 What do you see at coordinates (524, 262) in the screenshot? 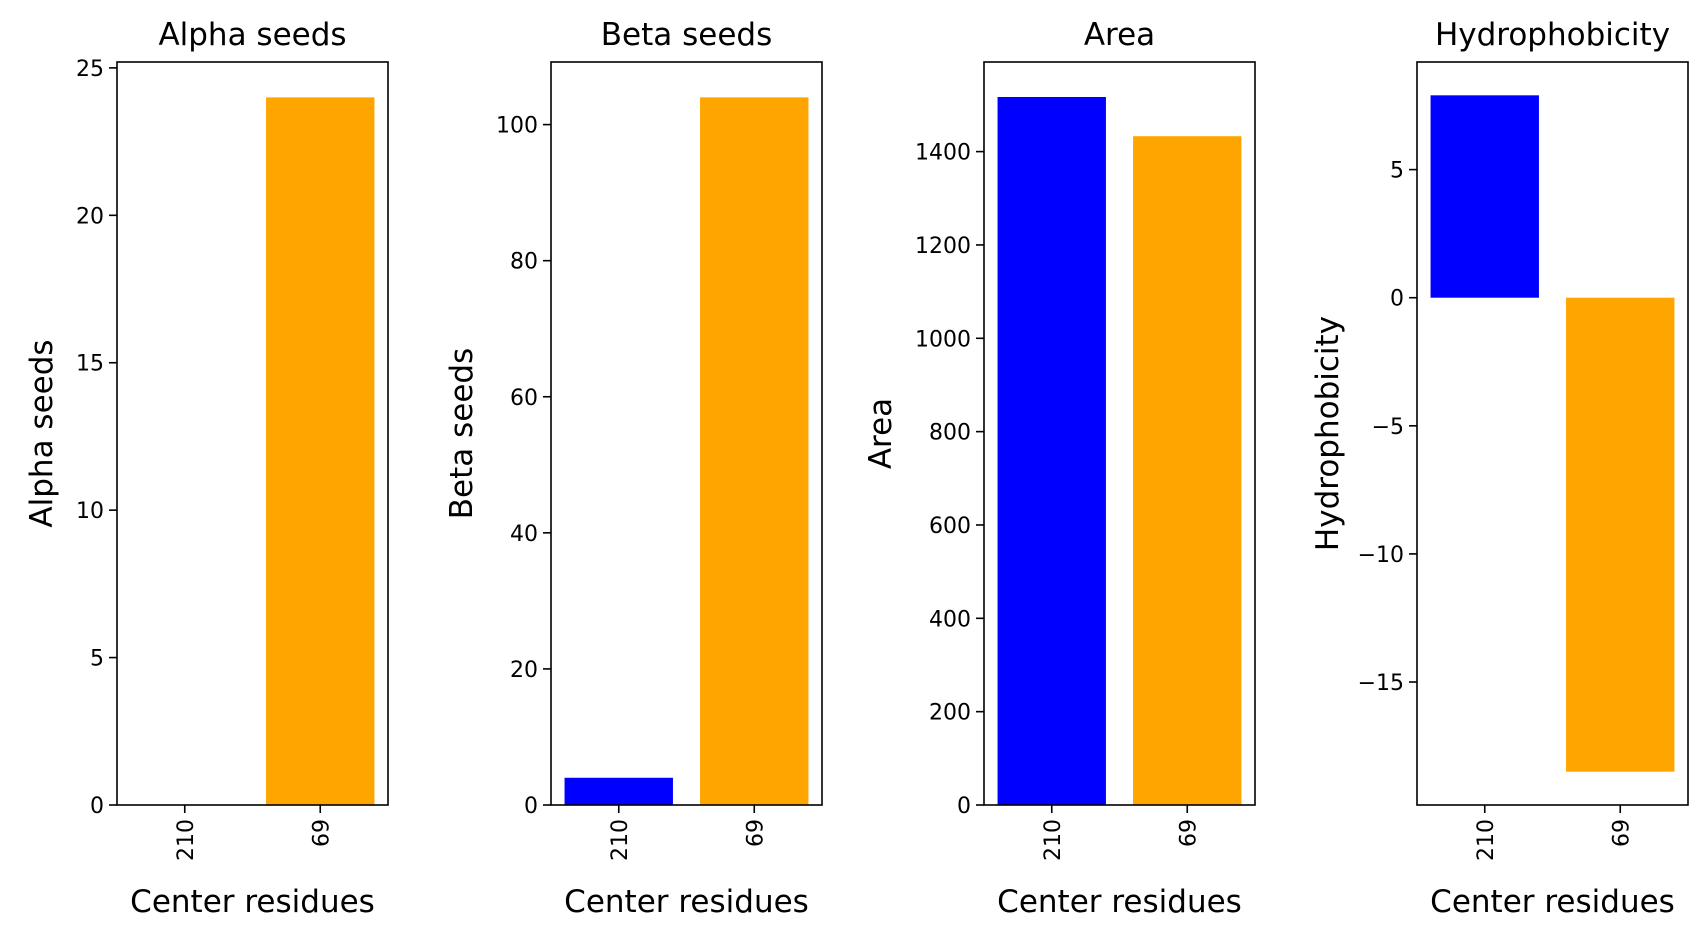
I see `y-tick-label: 80` at bounding box center [524, 262].